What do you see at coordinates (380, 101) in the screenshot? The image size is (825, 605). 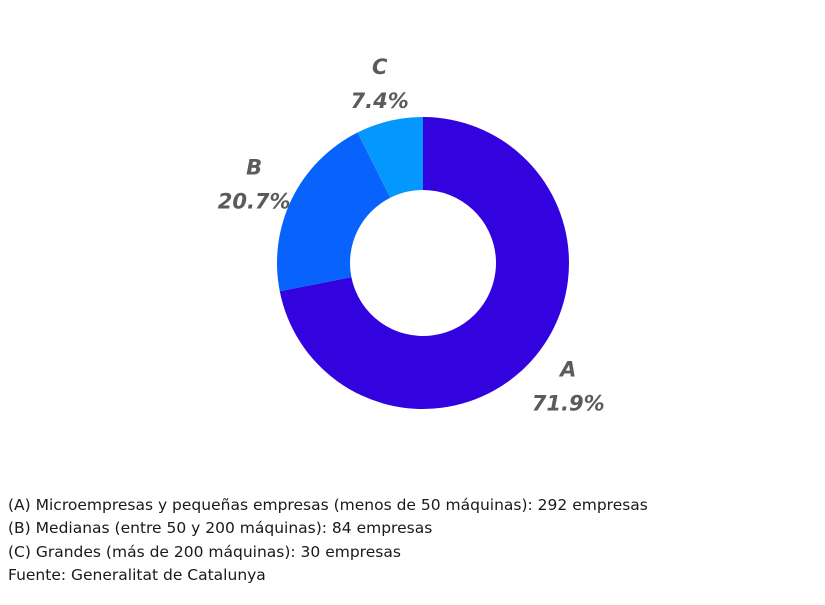 I see `slice-value-c: 7.4%` at bounding box center [380, 101].